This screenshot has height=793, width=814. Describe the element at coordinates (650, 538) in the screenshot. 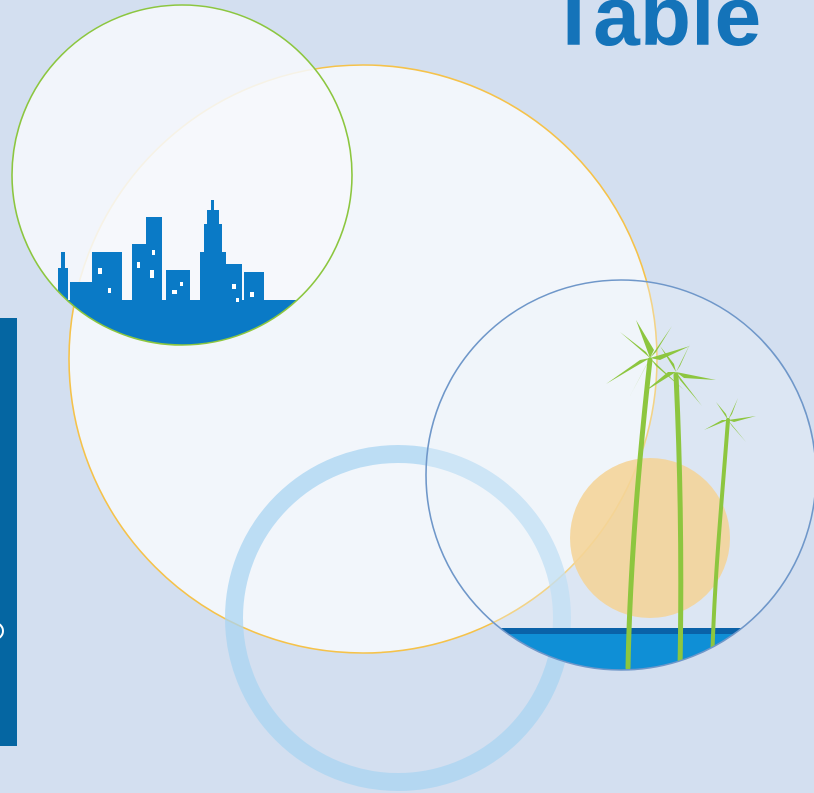

I see `sun-icon` at that location.